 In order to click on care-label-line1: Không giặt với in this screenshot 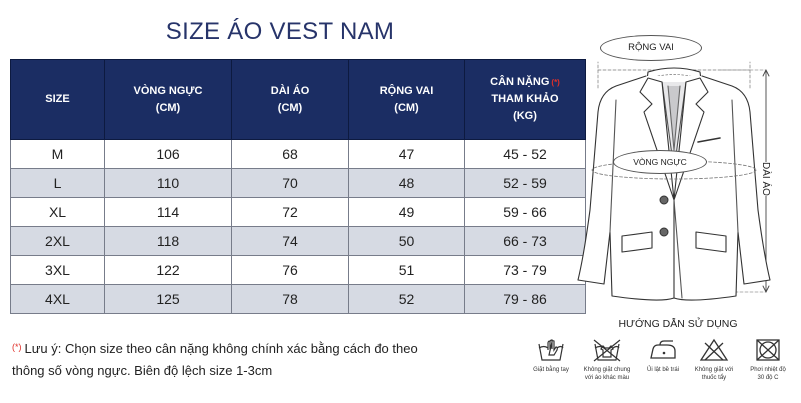, I will do `click(714, 370)`.